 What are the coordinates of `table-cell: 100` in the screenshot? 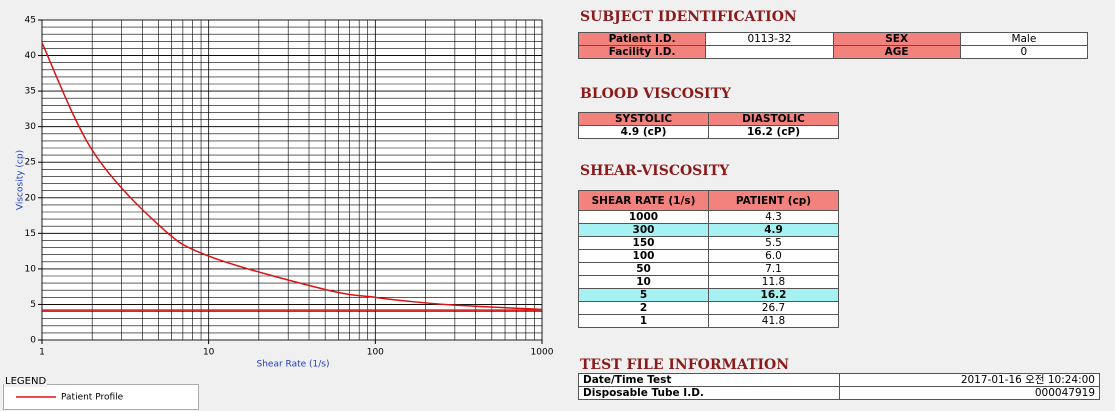 It's located at (643, 256).